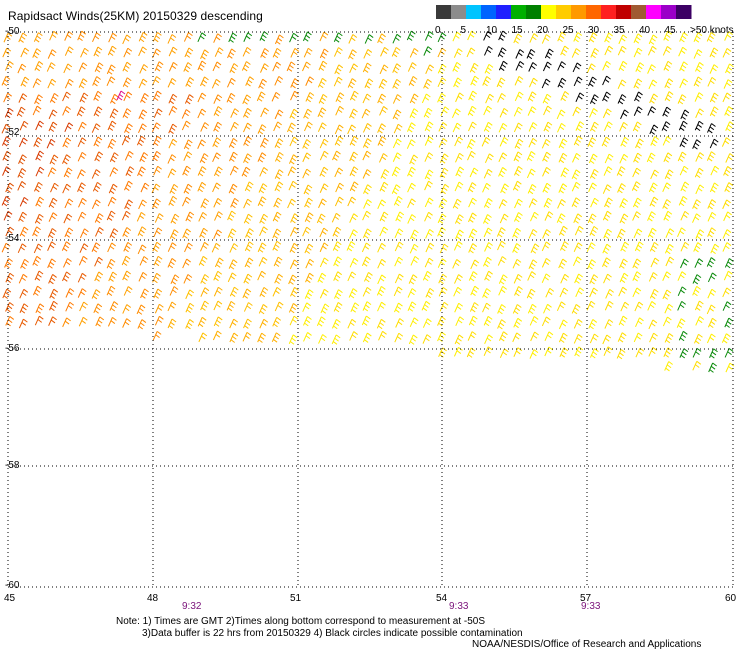 This screenshot has width=740, height=650. Describe the element at coordinates (296, 598) in the screenshot. I see `lon-label: 51` at that location.